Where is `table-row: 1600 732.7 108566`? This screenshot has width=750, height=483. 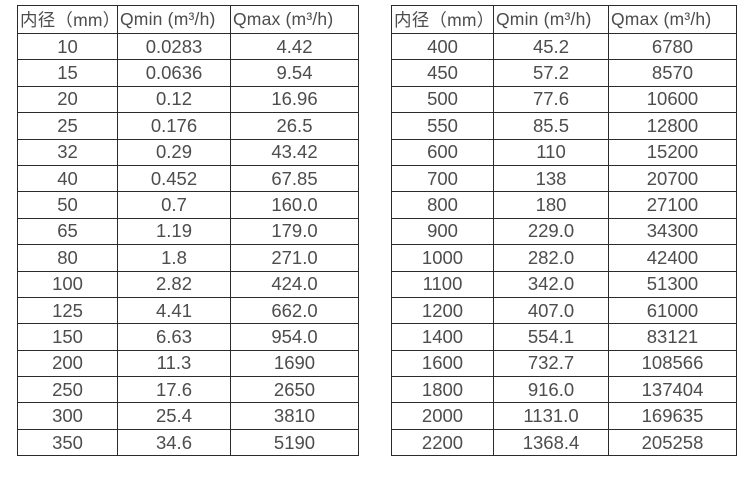
table-row: 1600 732.7 108566 is located at coordinates (564, 363).